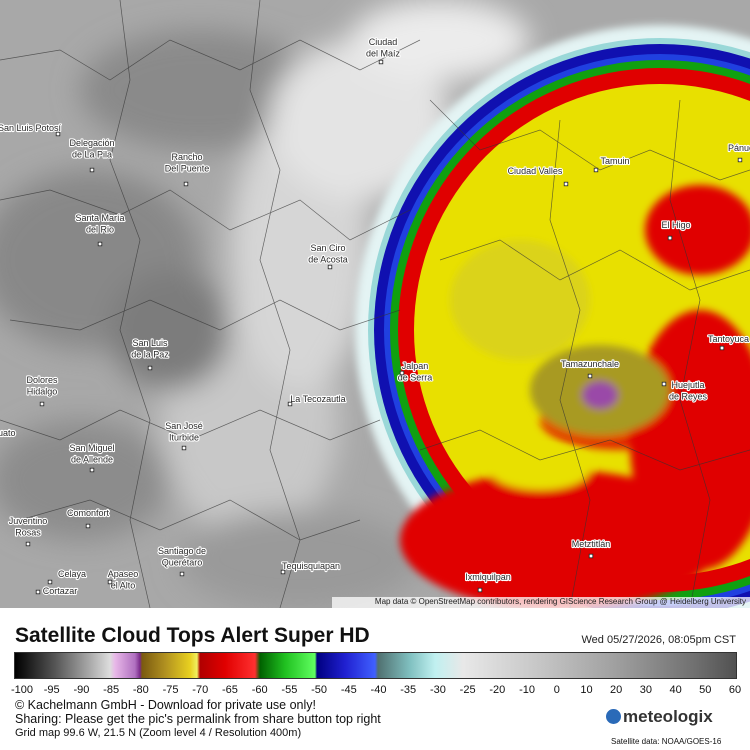 The width and height of the screenshot is (750, 750). Describe the element at coordinates (22, 690) in the screenshot. I see `scale-tick-label: -100` at that location.